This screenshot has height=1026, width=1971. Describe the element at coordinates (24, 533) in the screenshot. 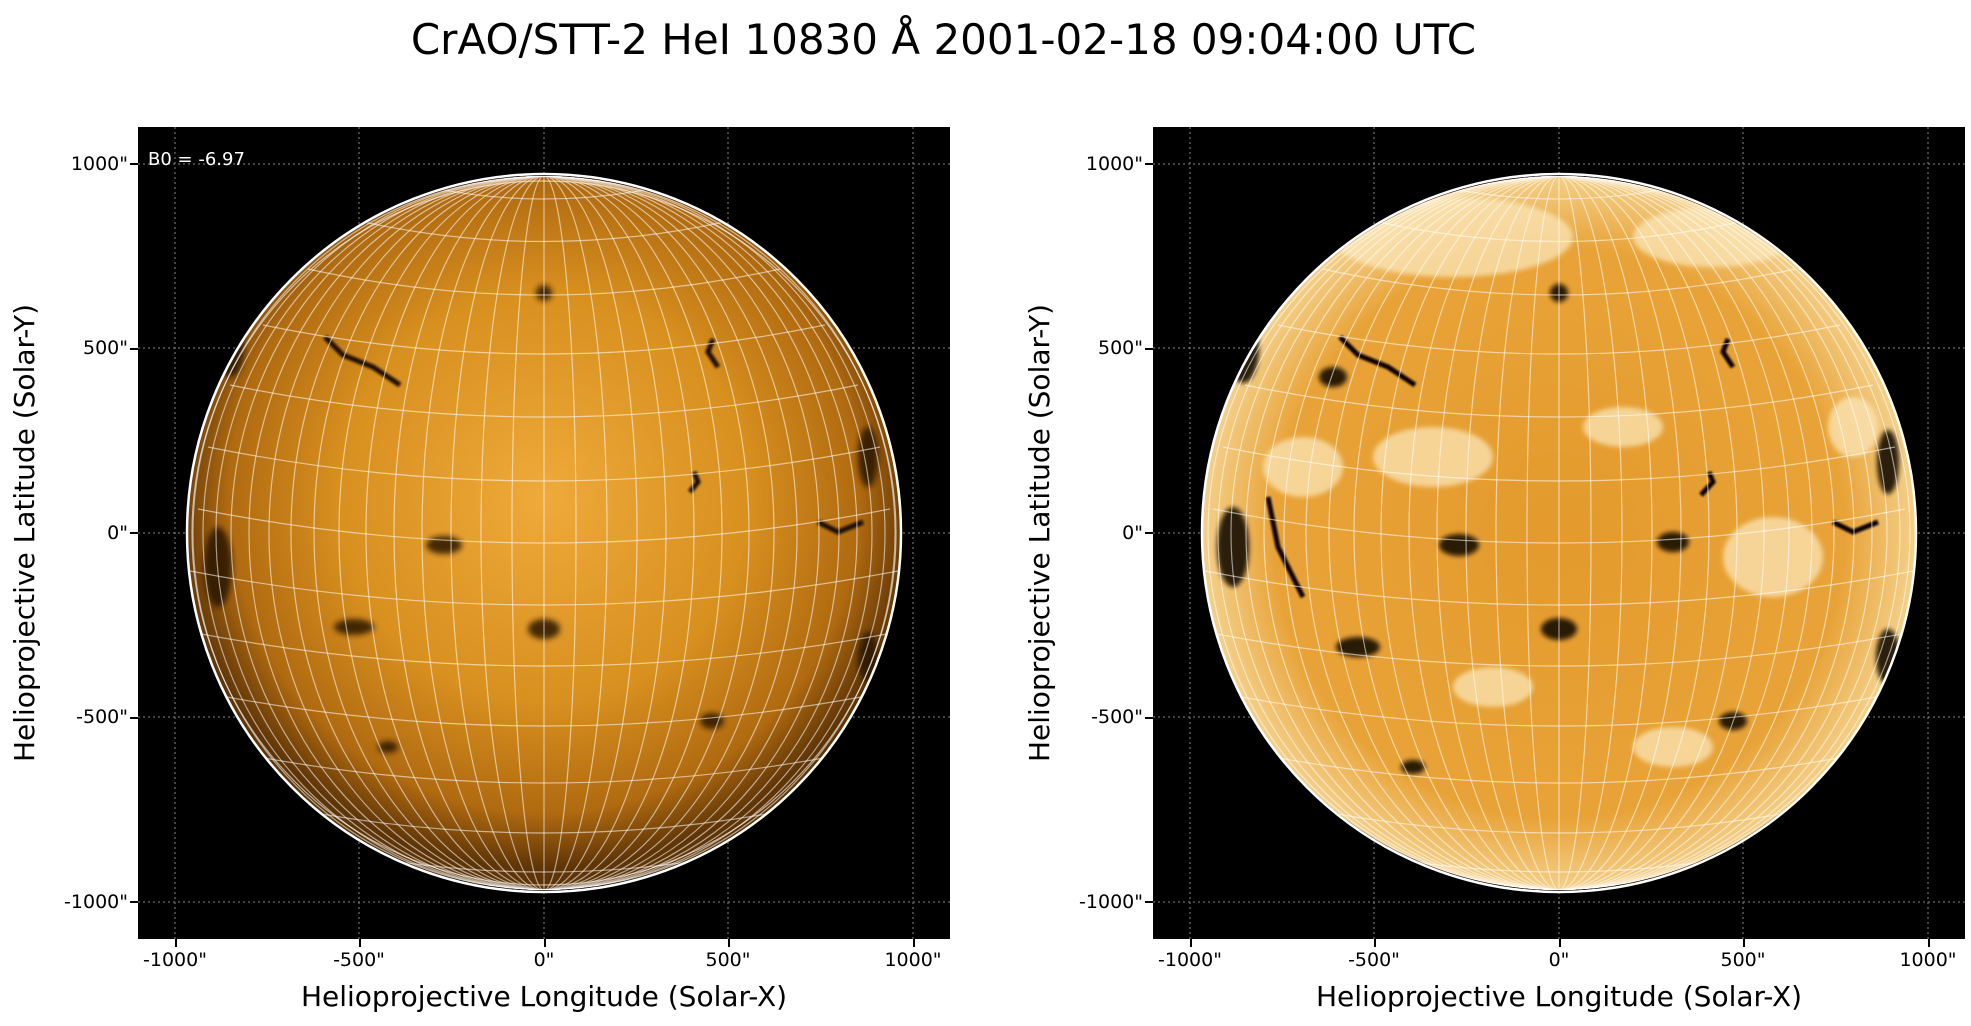

I see `y-axis-label-left: Helioprojective Latitude (Solar-Y)` at that location.